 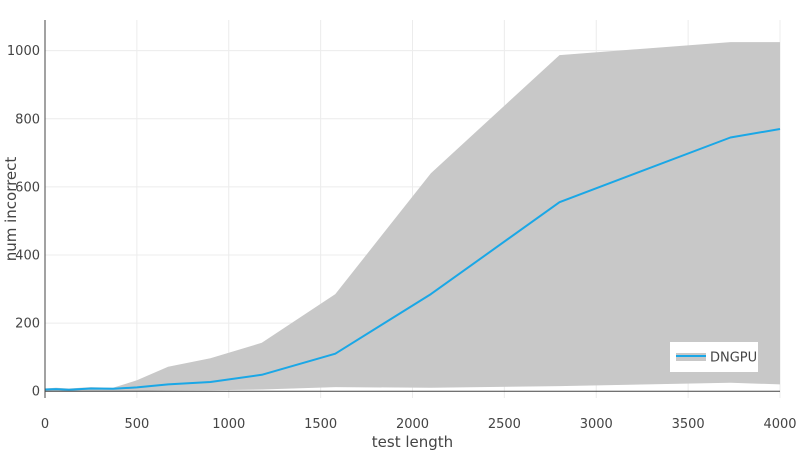 What do you see at coordinates (27, 119) in the screenshot?
I see `y-tick-label: 800` at bounding box center [27, 119].